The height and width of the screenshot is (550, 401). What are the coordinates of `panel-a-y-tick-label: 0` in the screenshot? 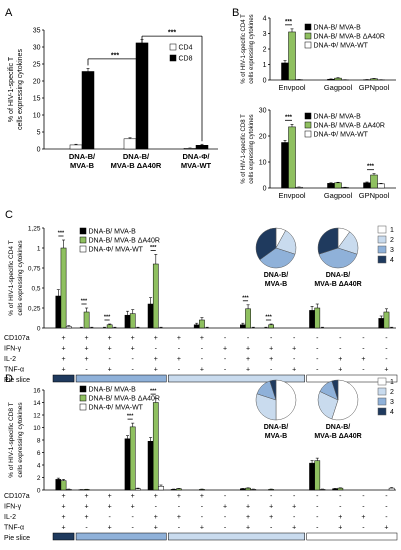 It's located at (39, 150).